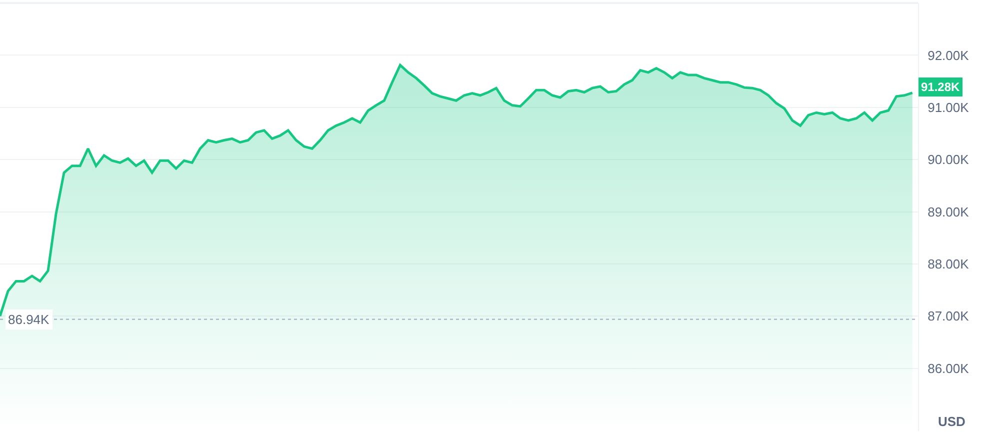  Describe the element at coordinates (949, 55) in the screenshot. I see `y-tick-label: 92.00K` at that location.